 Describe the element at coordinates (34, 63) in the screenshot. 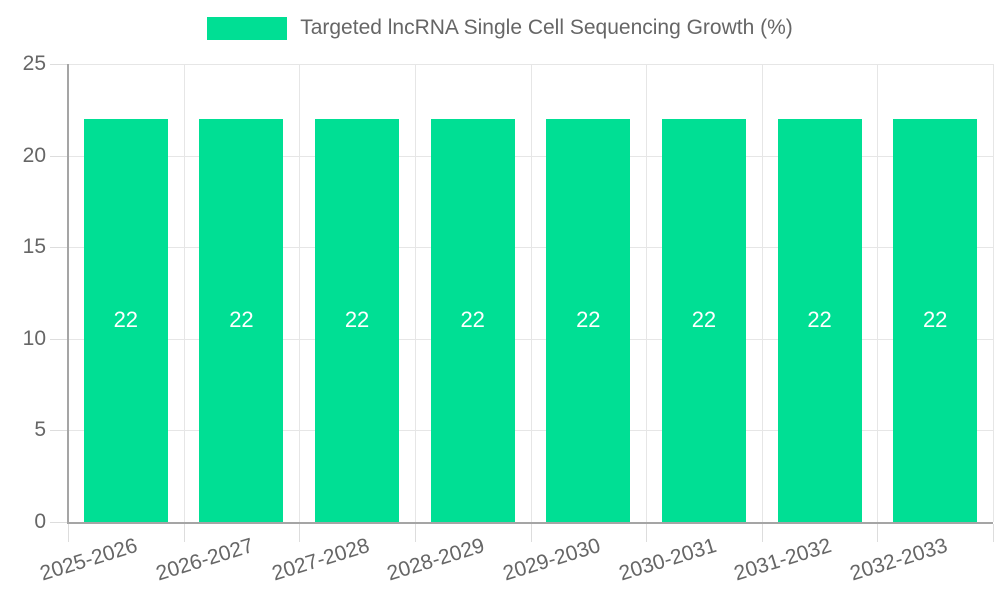

I see `y-axis-tick-label: 25` at that location.